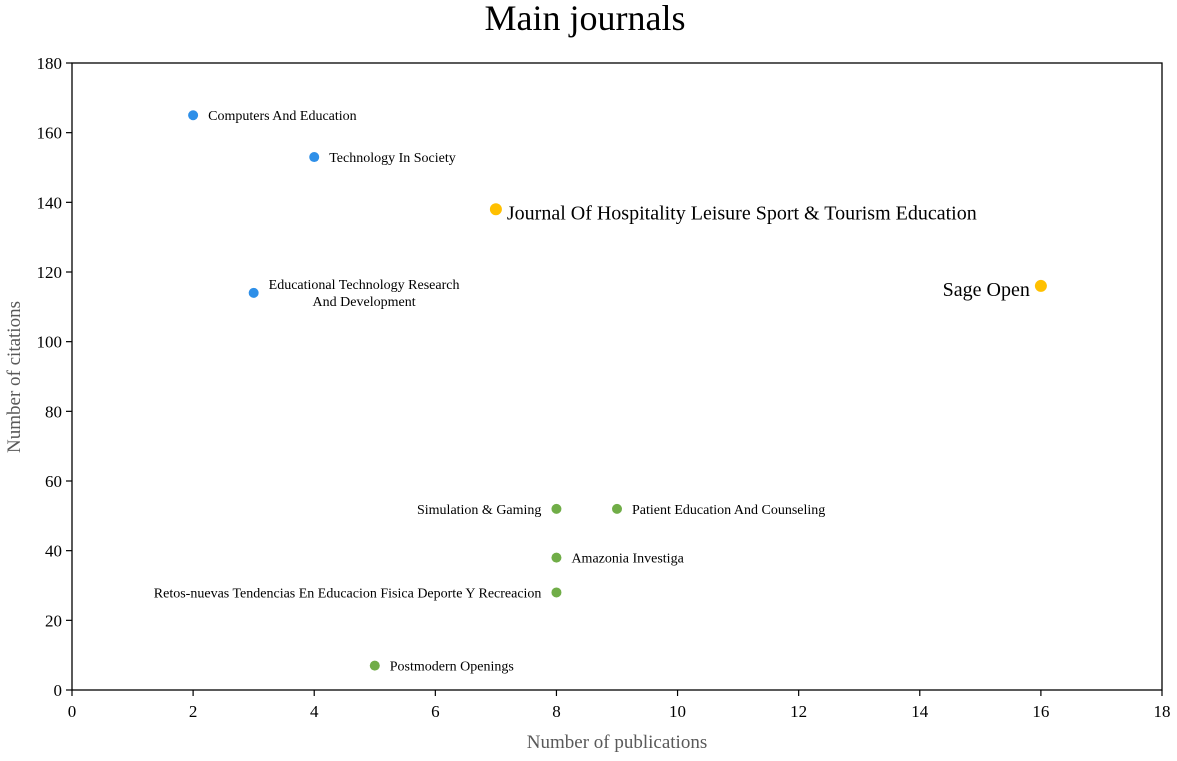 This screenshot has height=761, width=1177. What do you see at coordinates (54, 377) in the screenshot?
I see `y-axis-ticks: 0 20 40 60 80 100 120 140 160 180` at bounding box center [54, 377].